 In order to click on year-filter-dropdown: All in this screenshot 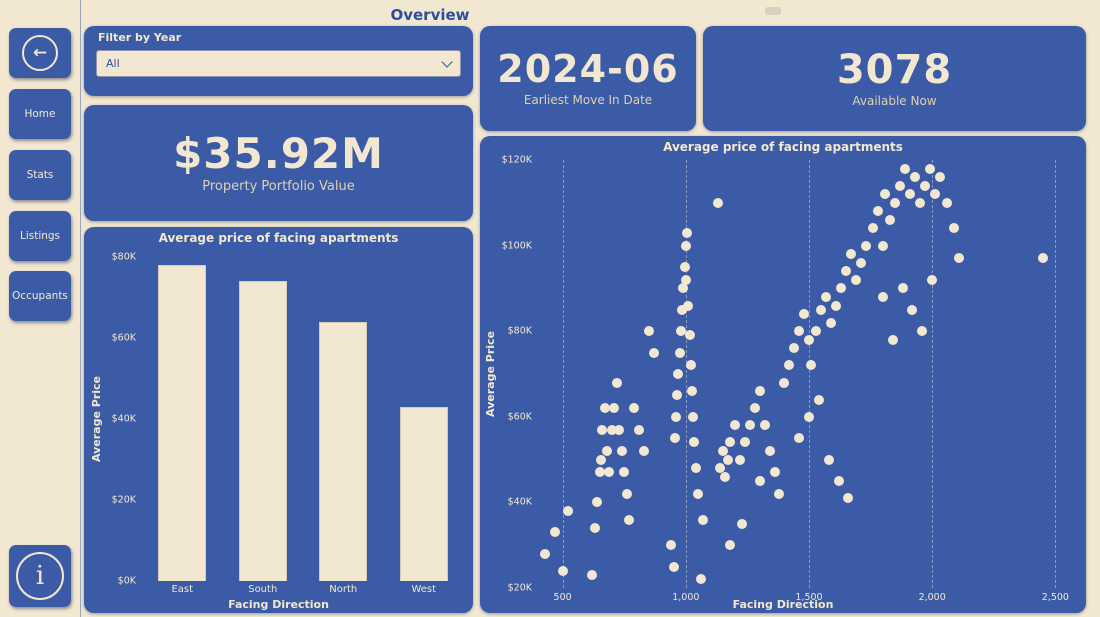, I will do `click(278, 63)`.